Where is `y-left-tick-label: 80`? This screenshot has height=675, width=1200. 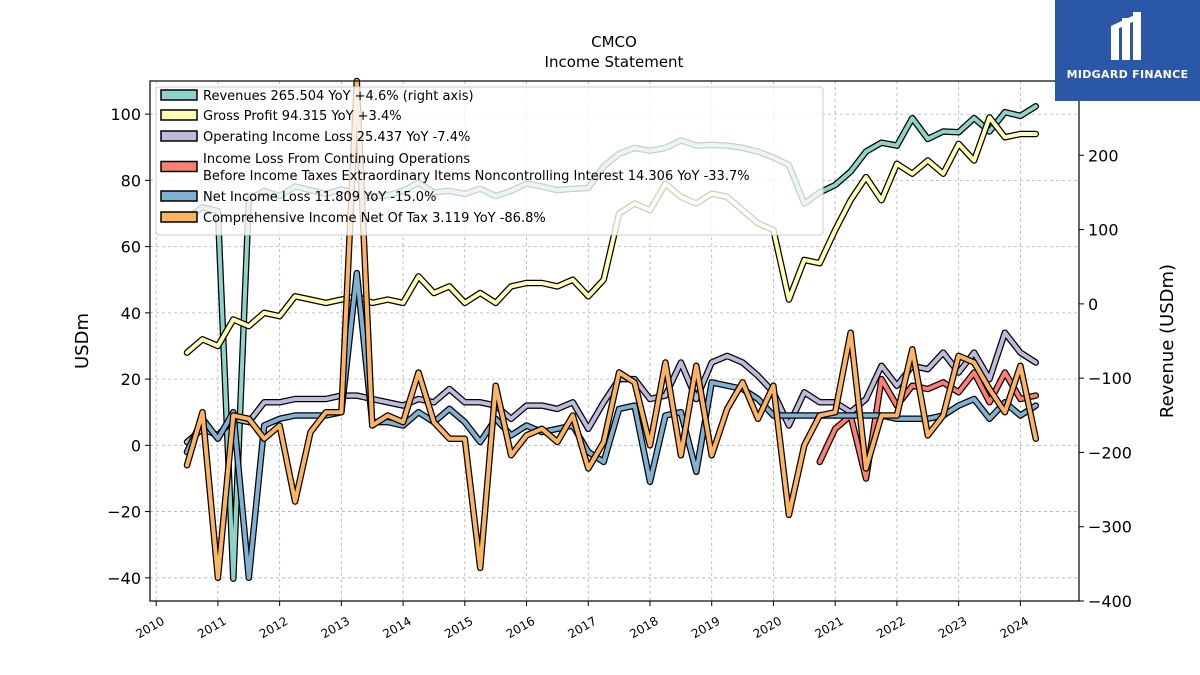 y-left-tick-label: 80 is located at coordinates (131, 180).